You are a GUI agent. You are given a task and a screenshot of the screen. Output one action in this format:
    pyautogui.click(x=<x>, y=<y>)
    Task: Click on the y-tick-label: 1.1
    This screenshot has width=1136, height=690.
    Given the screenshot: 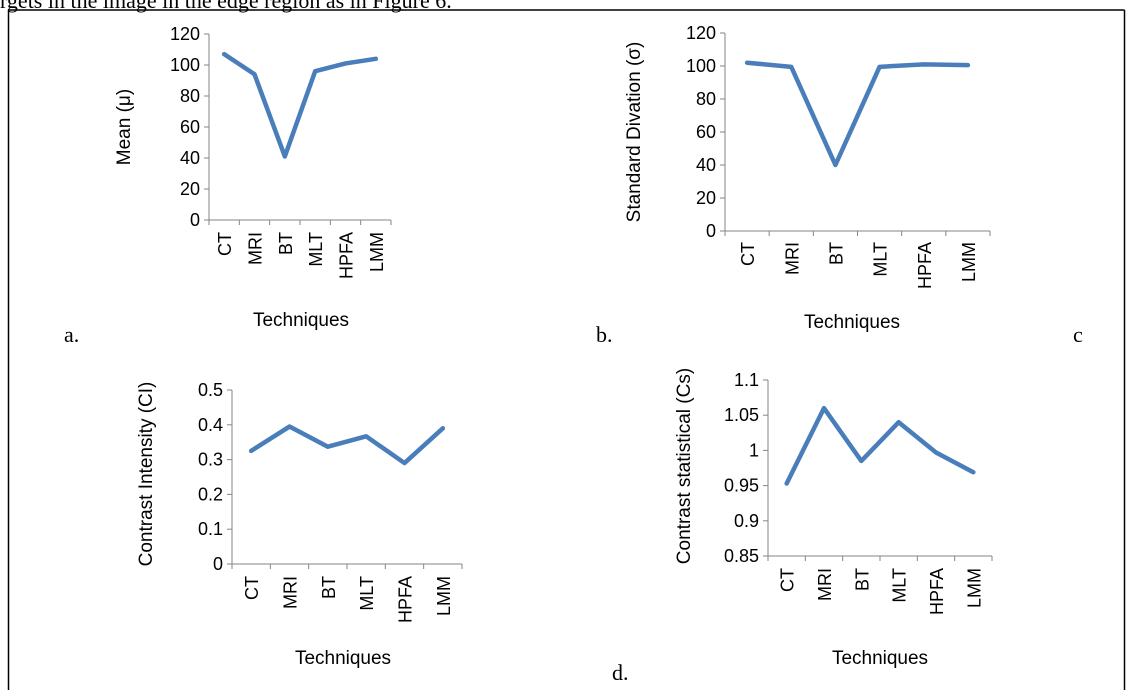 What is the action you would take?
    pyautogui.click(x=746, y=380)
    